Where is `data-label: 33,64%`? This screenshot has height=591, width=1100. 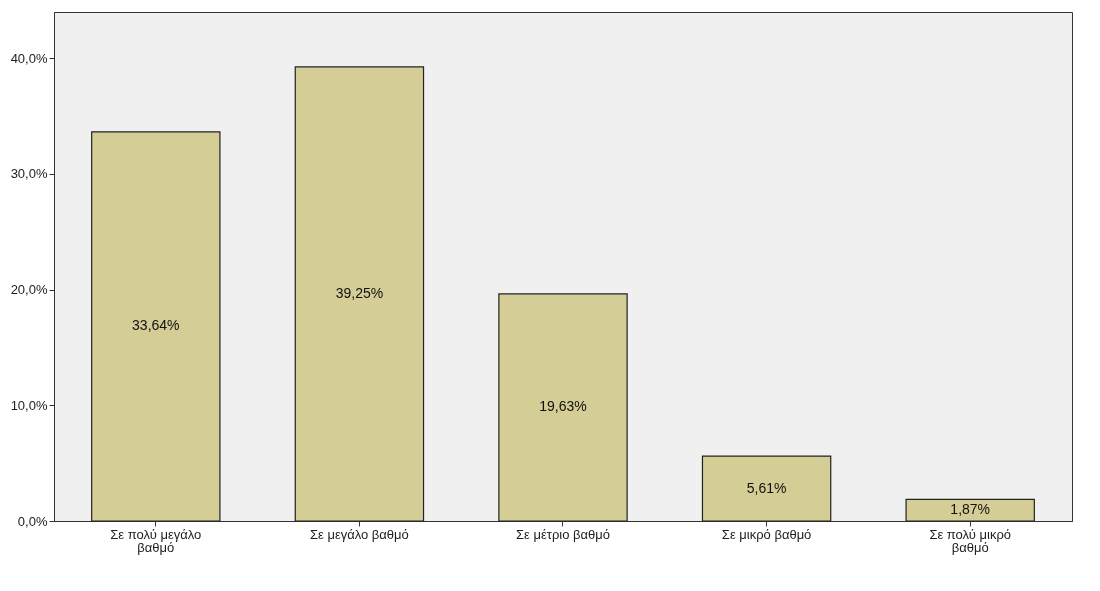 data-label: 33,64% is located at coordinates (156, 325).